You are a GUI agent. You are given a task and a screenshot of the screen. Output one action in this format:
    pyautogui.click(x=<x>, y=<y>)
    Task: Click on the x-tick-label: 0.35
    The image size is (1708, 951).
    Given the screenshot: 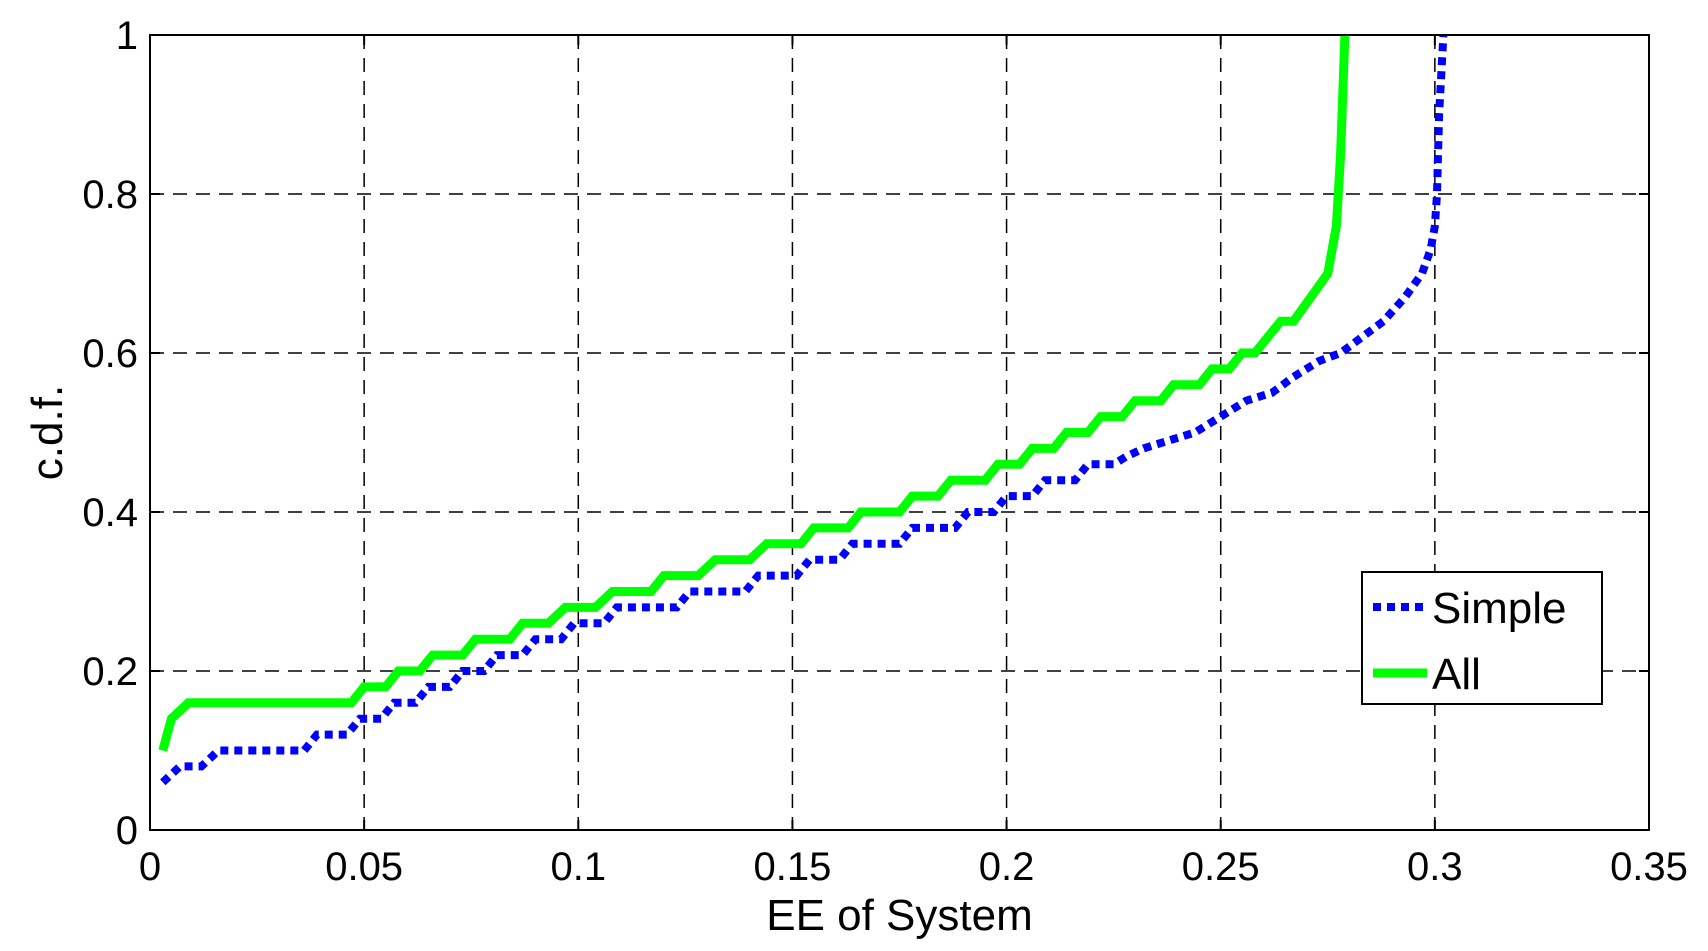 What is the action you would take?
    pyautogui.click(x=1649, y=867)
    